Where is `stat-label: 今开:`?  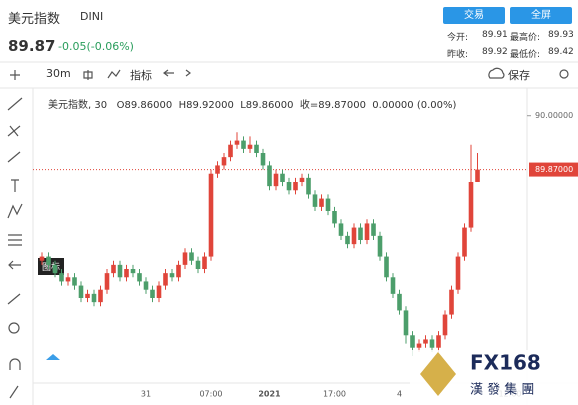
stat-label: 今开: is located at coordinates (458, 38).